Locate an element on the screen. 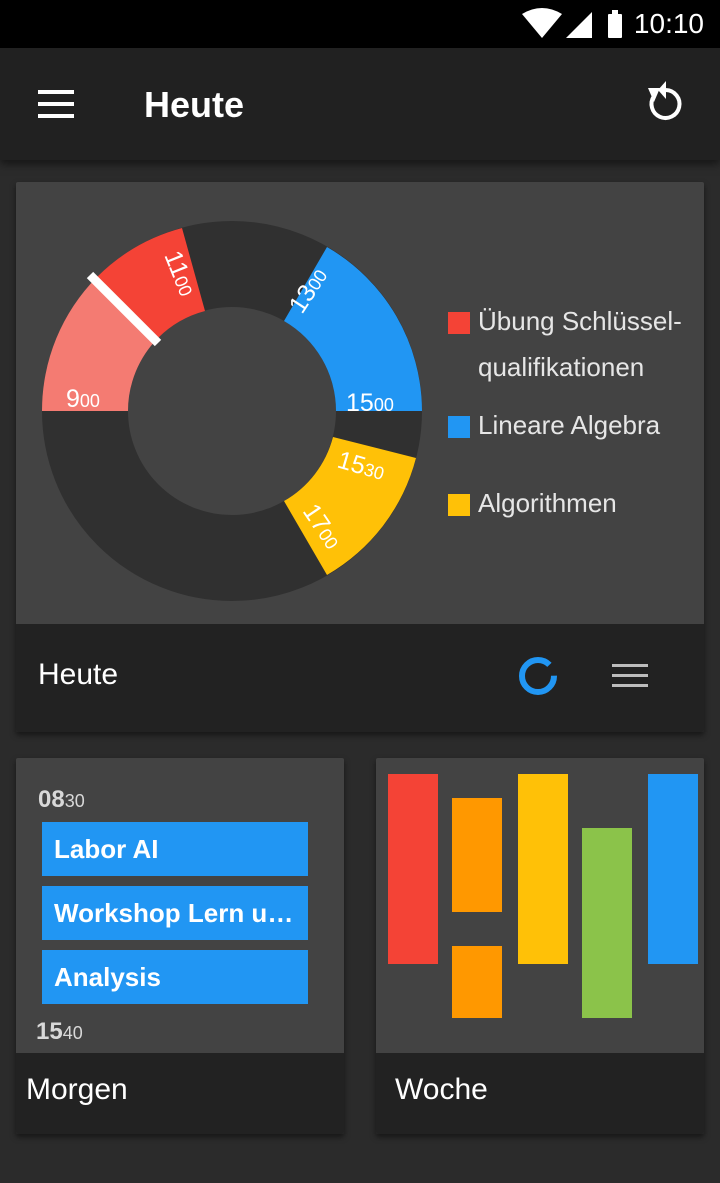 The image size is (720, 1183). time-label-9: 900 is located at coordinates (83, 399).